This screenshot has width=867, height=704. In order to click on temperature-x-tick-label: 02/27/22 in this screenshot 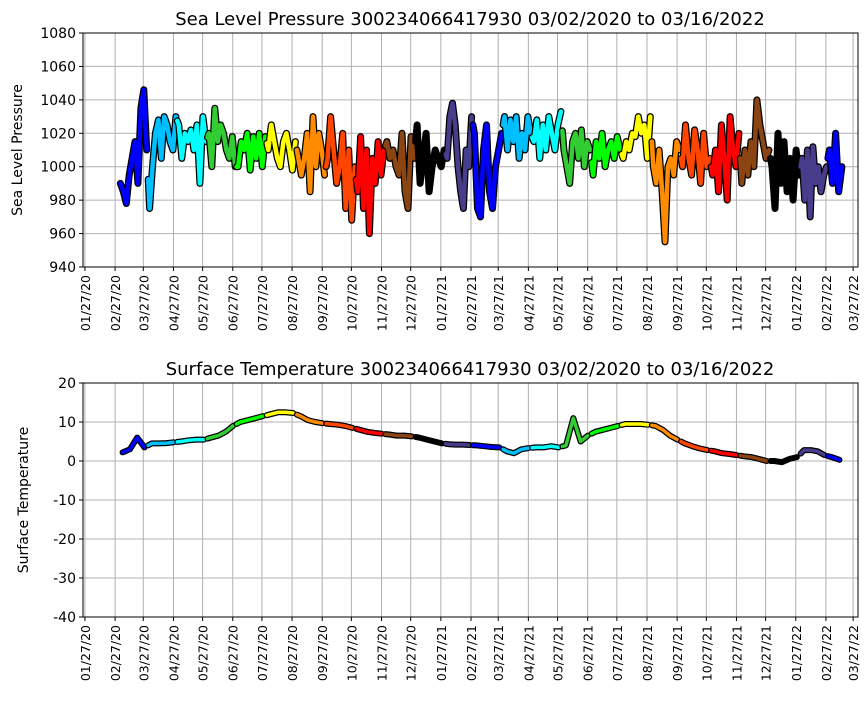, I will do `click(826, 653)`.